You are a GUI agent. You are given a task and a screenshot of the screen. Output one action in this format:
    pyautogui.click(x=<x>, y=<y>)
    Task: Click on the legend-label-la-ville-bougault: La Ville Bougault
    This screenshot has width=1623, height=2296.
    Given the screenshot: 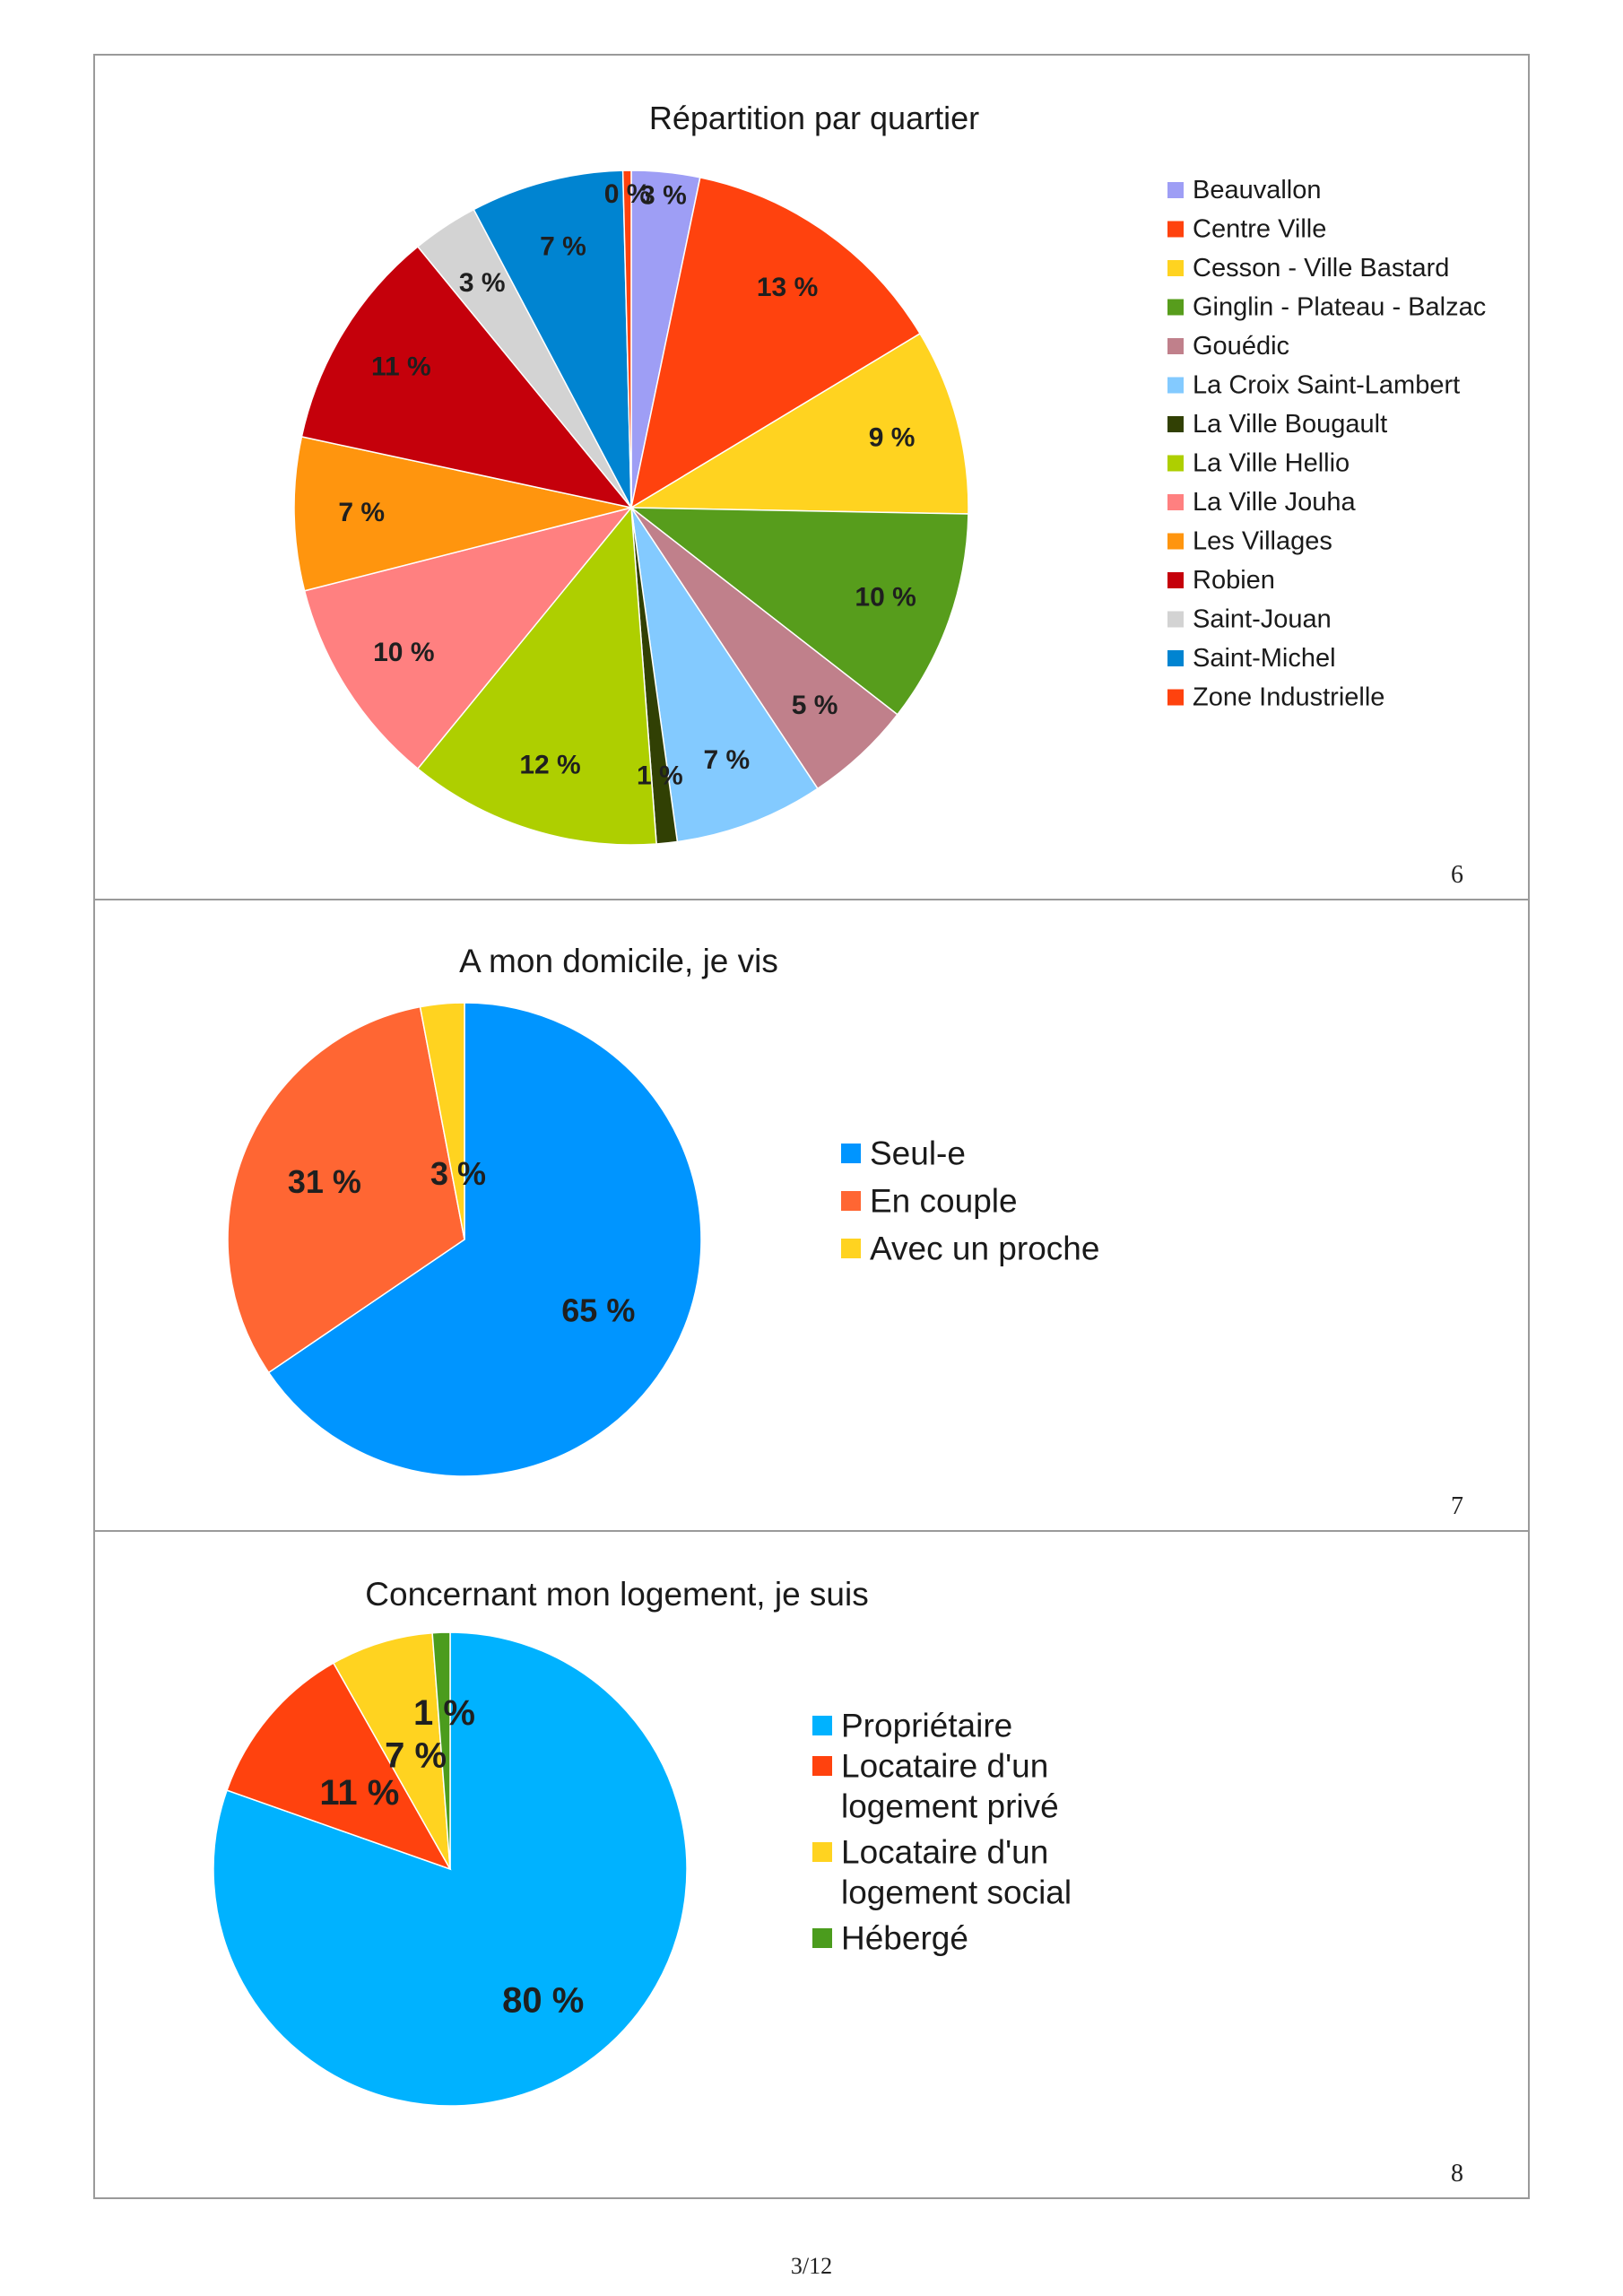 What is the action you would take?
    pyautogui.click(x=1290, y=424)
    